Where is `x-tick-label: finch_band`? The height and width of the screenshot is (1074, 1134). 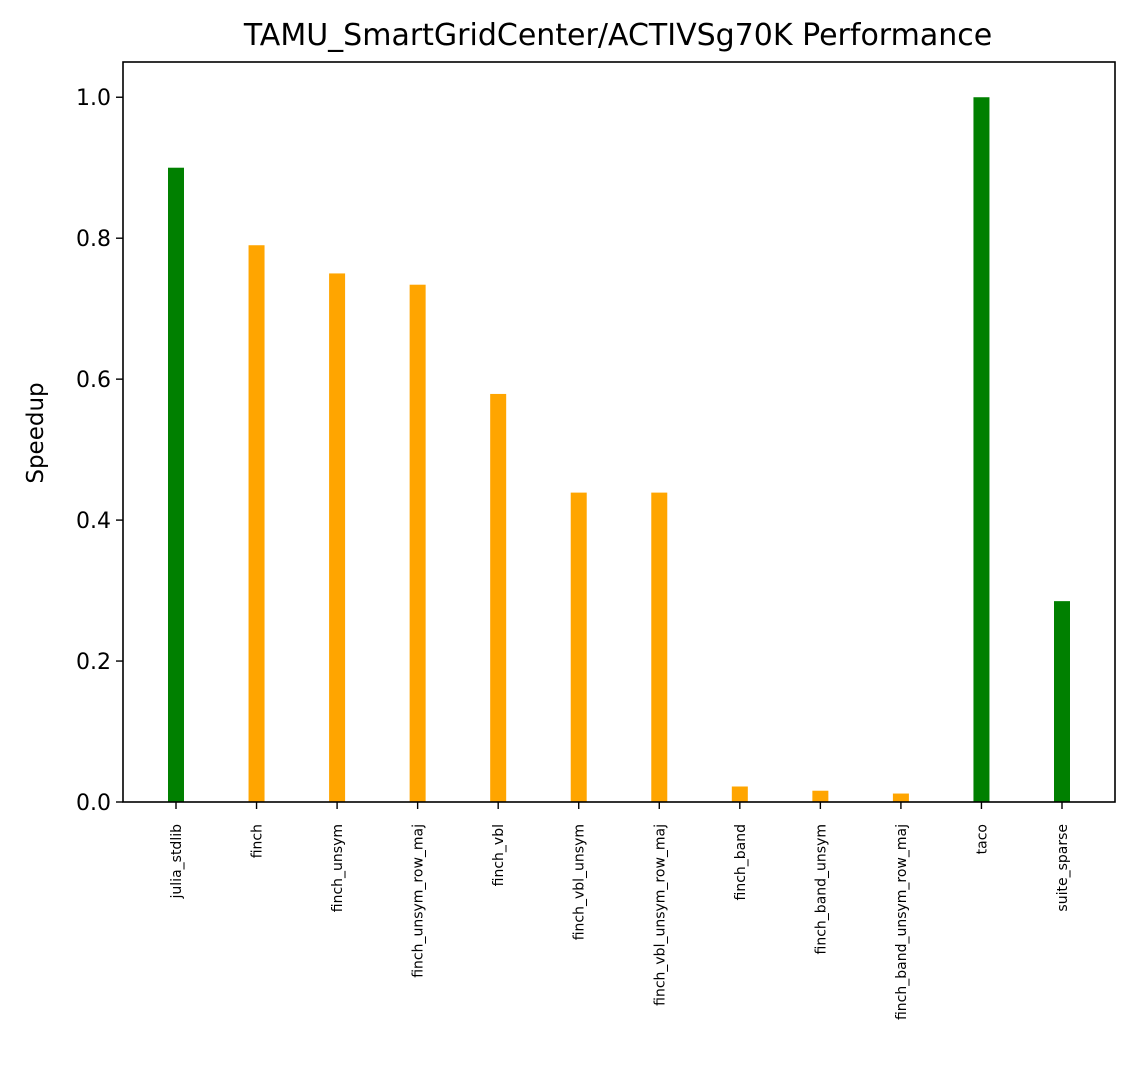
x-tick-label: finch_band is located at coordinates (741, 862).